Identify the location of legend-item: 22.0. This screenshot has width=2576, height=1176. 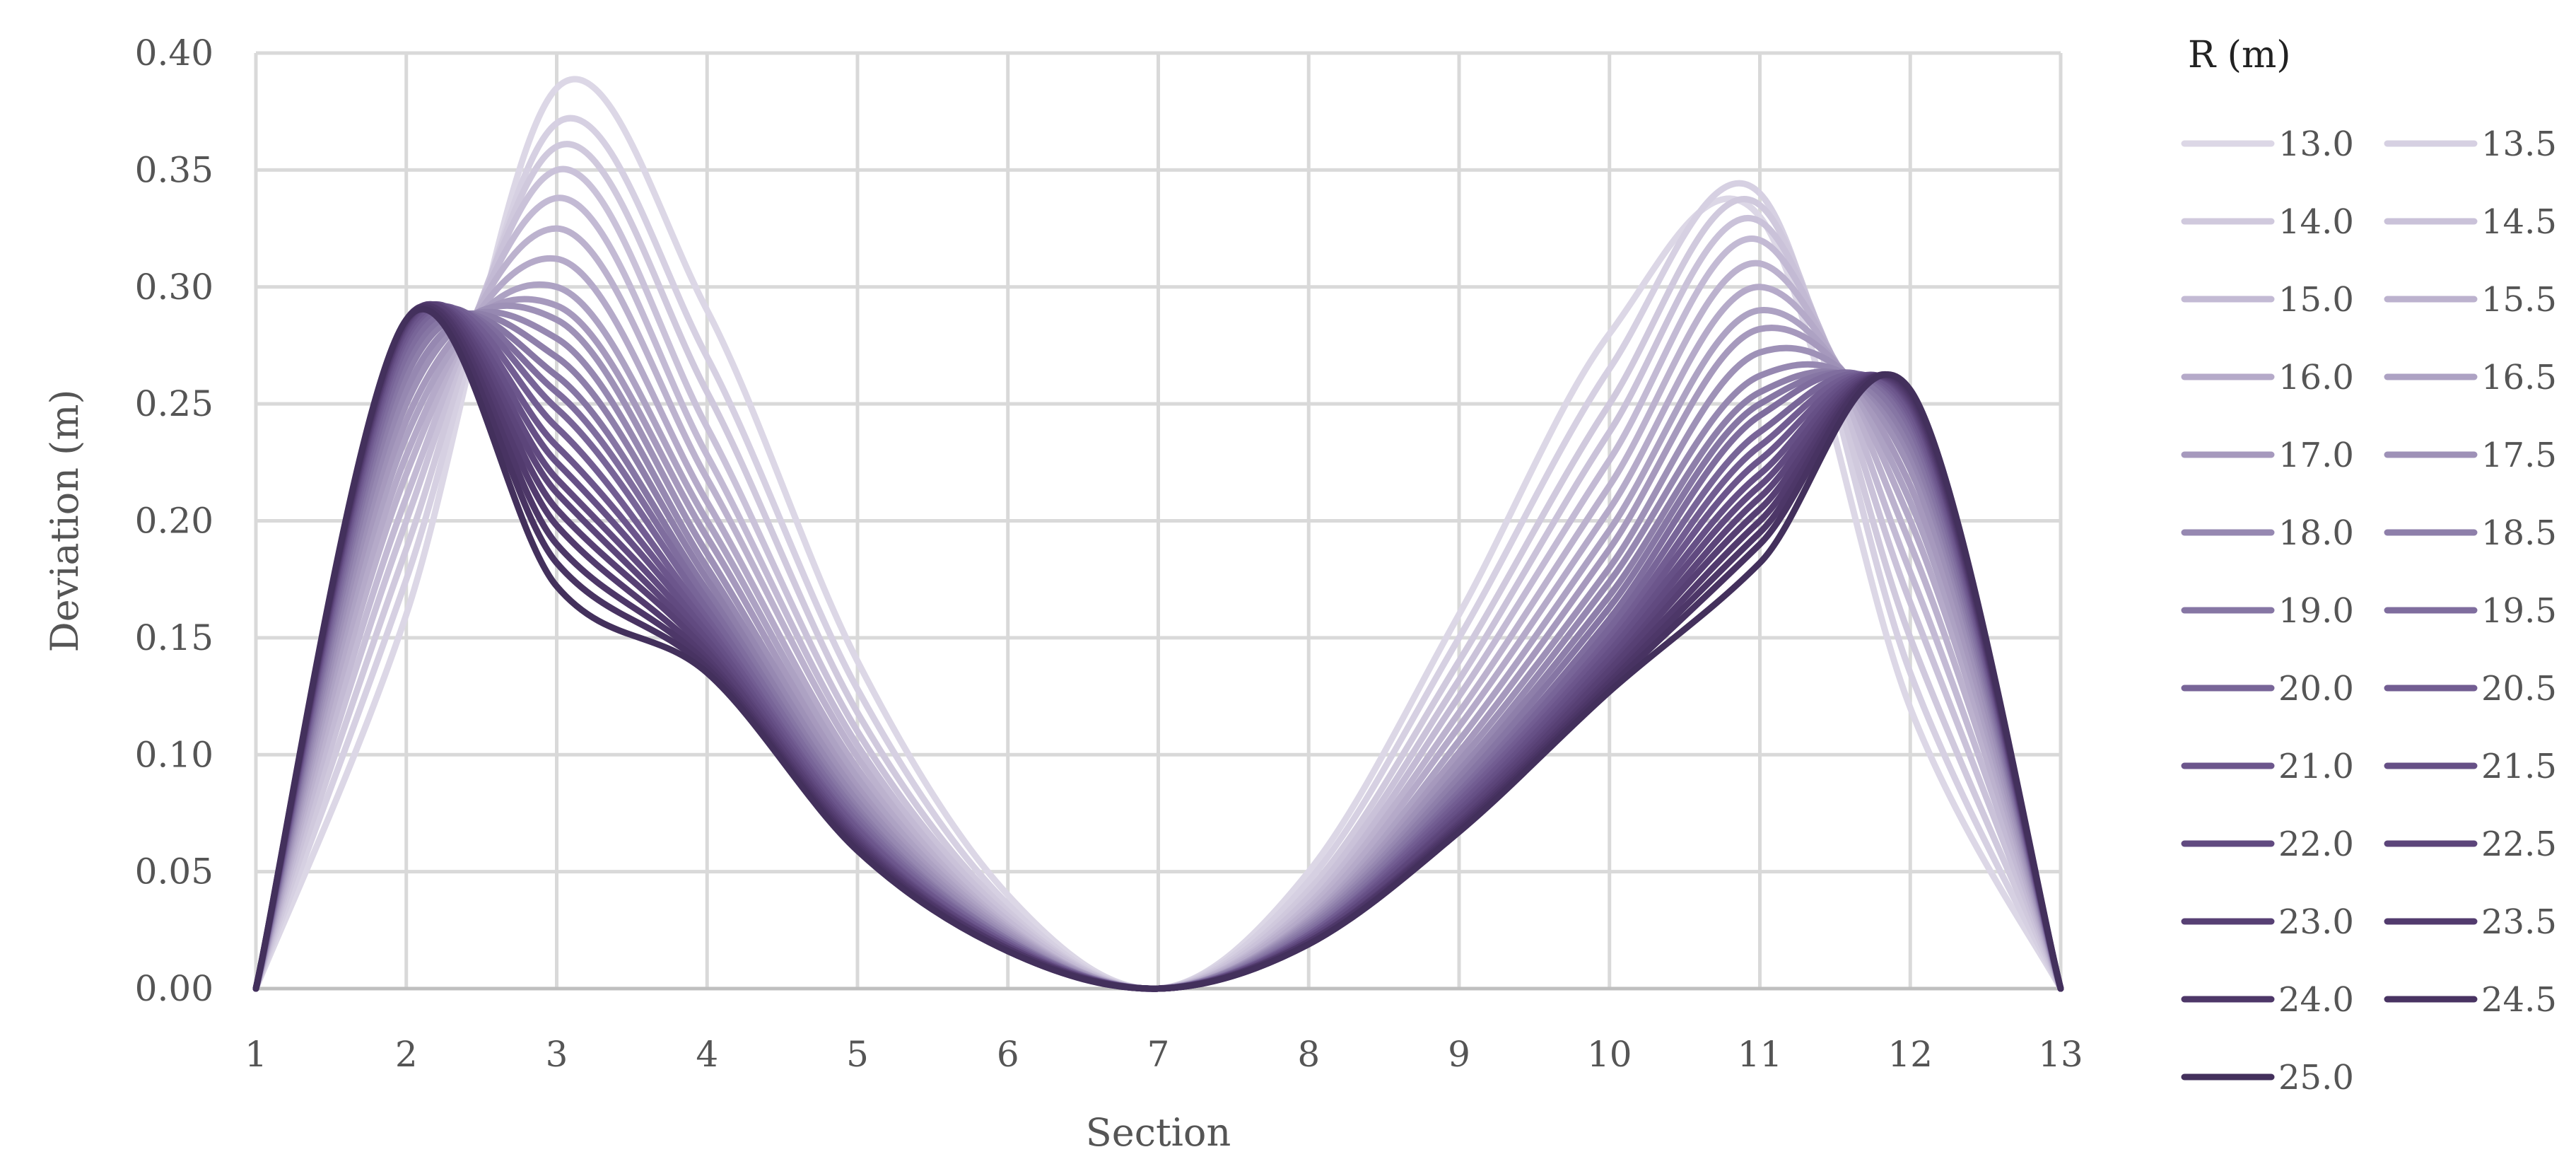
(2267, 844).